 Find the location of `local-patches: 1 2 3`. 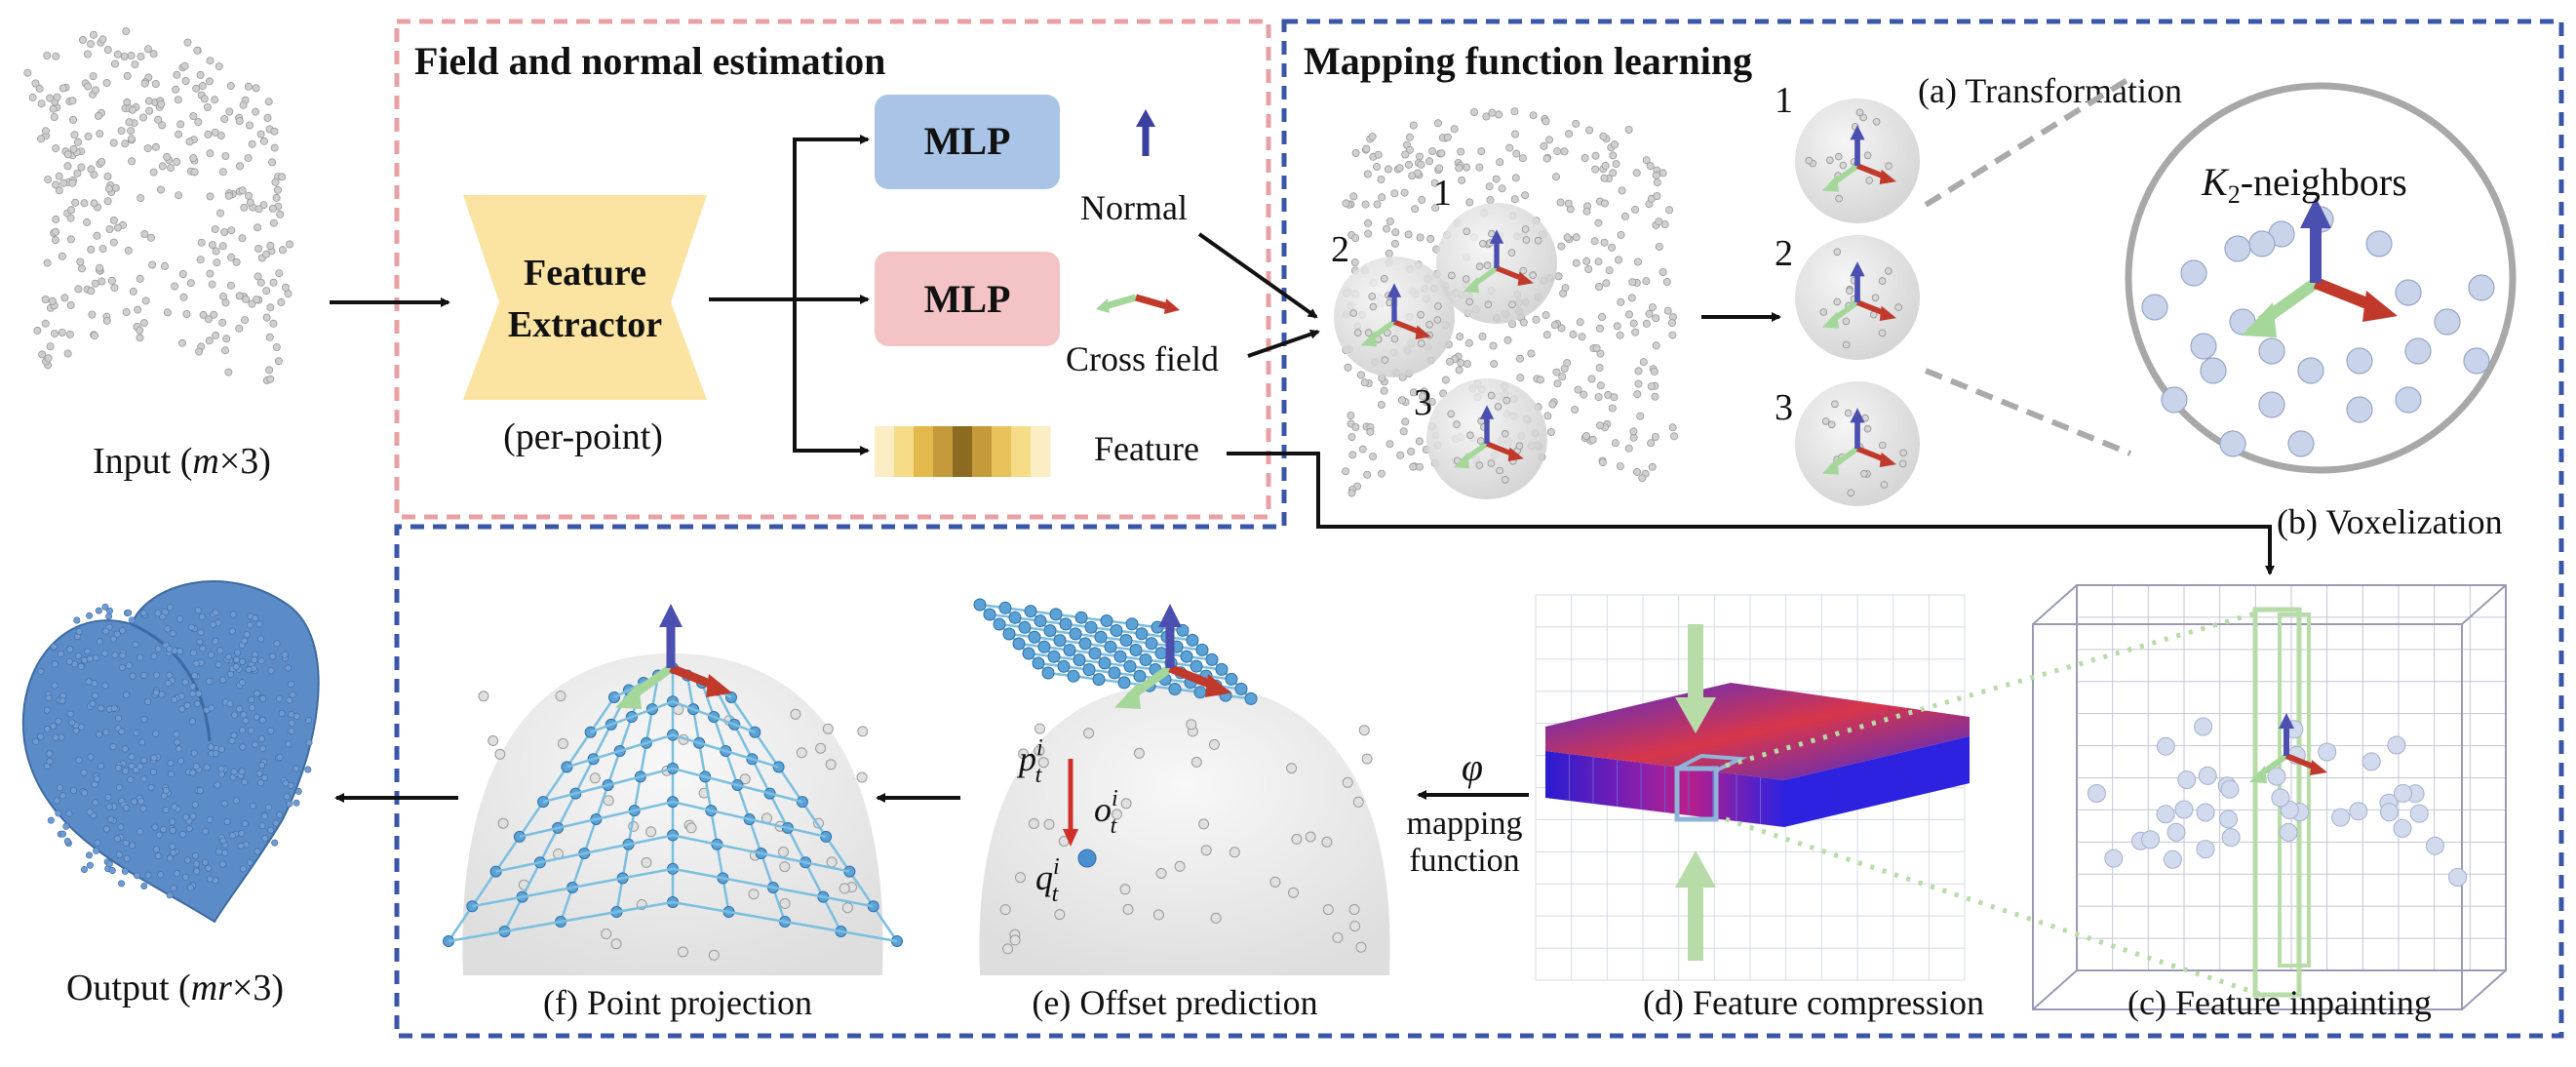

local-patches: 1 2 3 is located at coordinates (1444, 336).